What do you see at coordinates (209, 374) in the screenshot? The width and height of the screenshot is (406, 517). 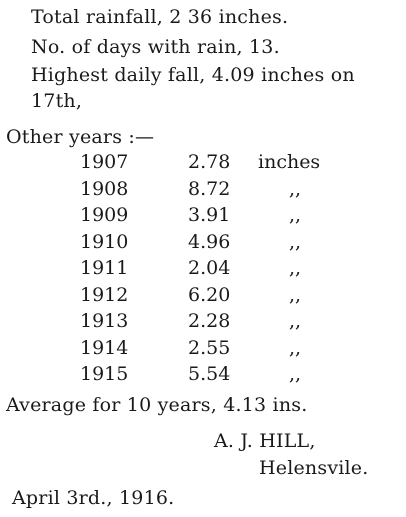 I see `rainfall-value-cell: 5.54` at bounding box center [209, 374].